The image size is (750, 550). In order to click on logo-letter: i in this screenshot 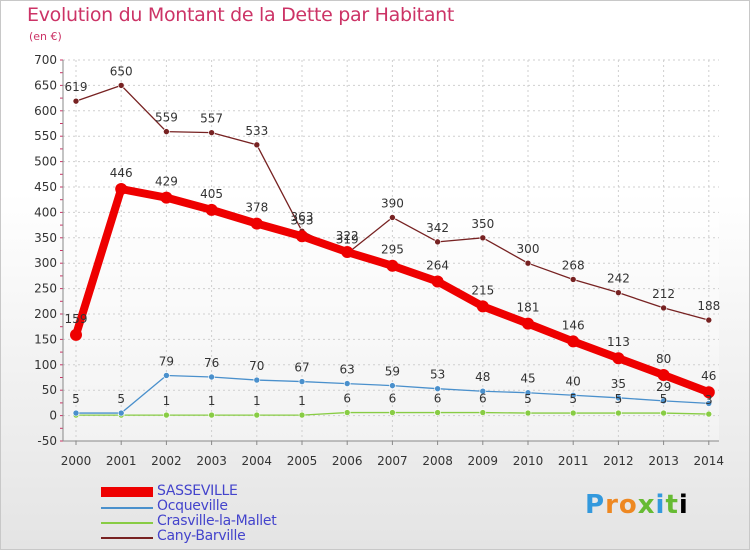, I will do `click(660, 505)`.